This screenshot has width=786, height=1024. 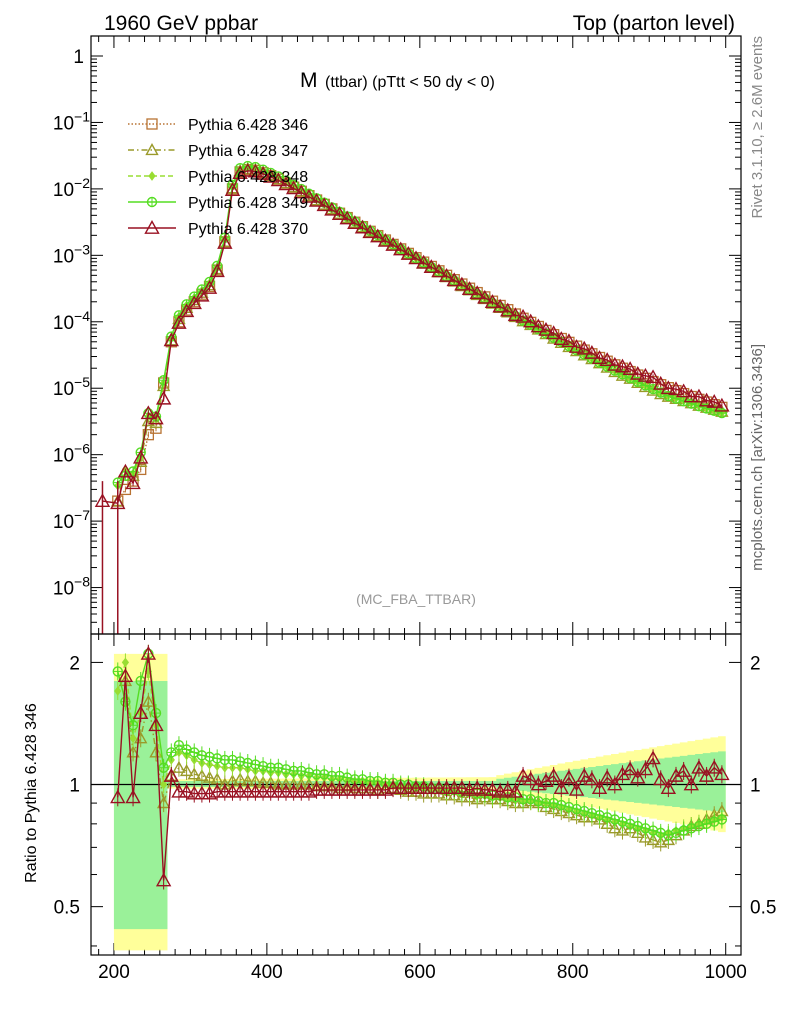 What do you see at coordinates (757, 127) in the screenshot?
I see `side-label-top: Rivet 3.1.10, ≥ 2.6M events` at bounding box center [757, 127].